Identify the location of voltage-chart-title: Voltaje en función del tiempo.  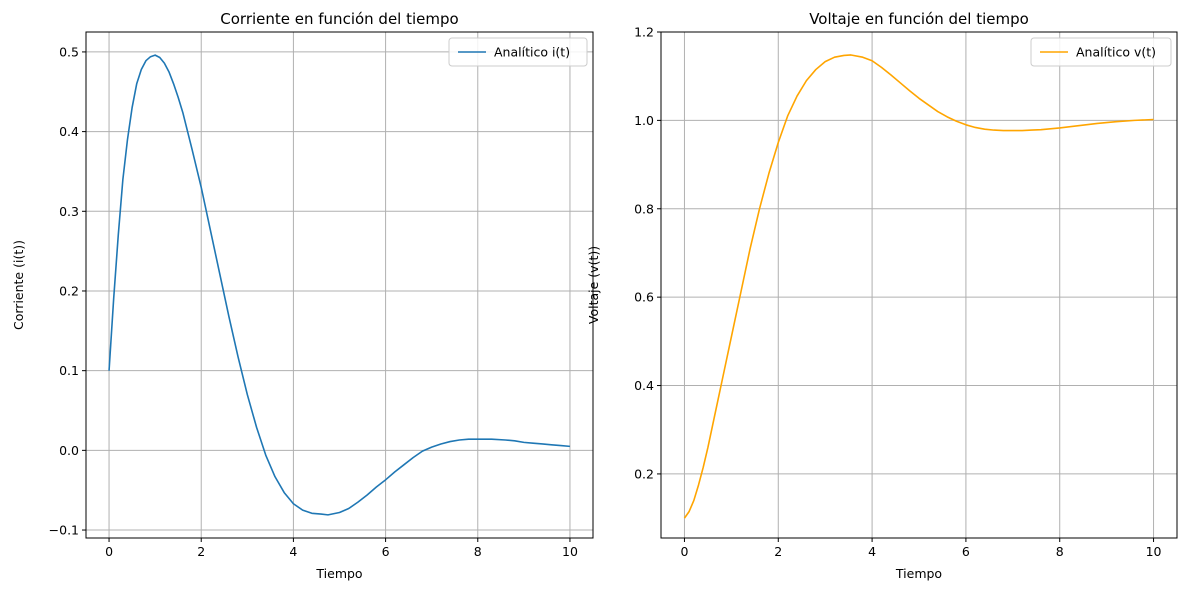
(919, 19).